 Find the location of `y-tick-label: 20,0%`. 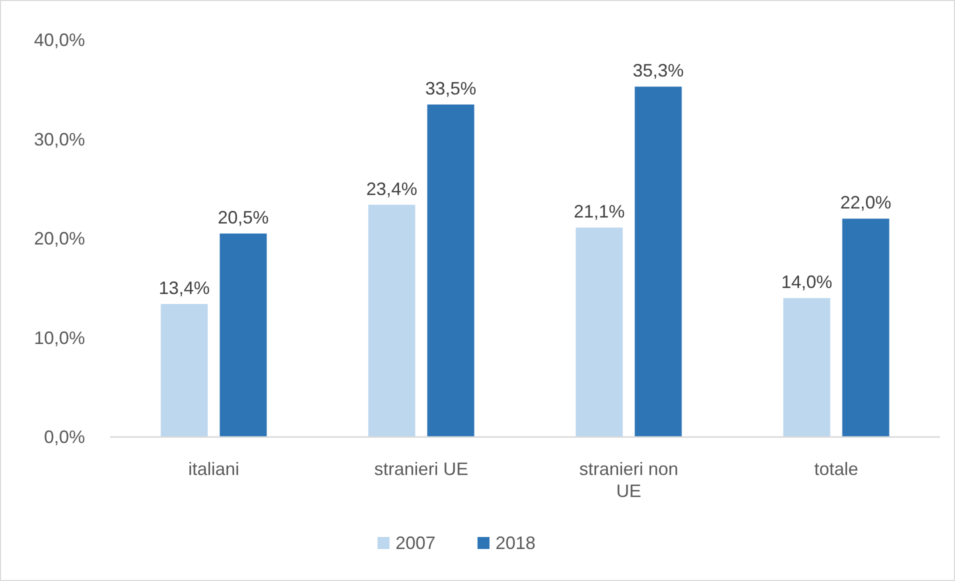

y-tick-label: 20,0% is located at coordinates (59, 238).